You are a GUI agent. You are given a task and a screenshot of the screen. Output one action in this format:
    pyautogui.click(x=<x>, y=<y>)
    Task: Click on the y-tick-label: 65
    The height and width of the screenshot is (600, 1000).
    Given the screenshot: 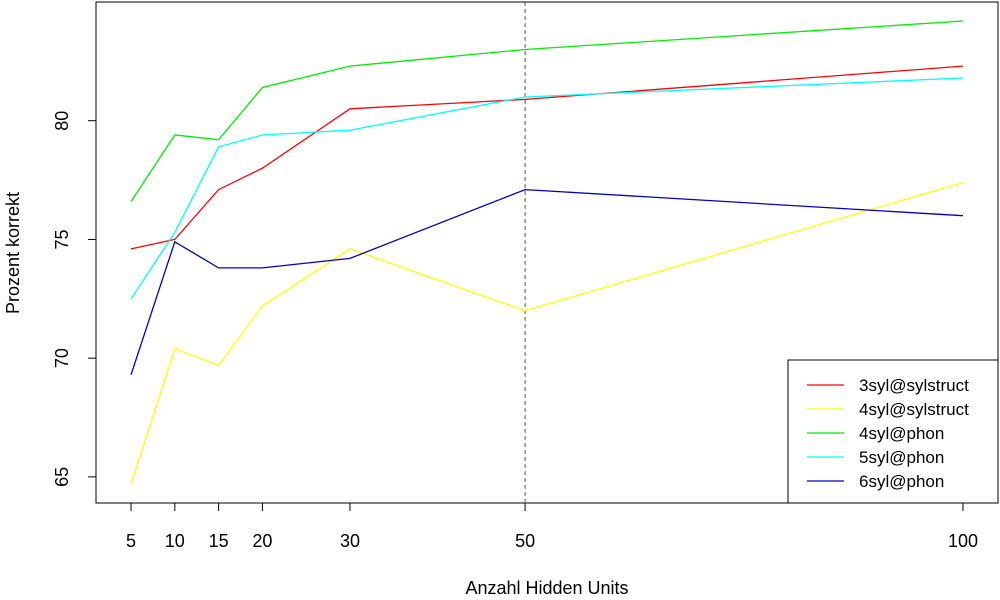 What is the action you would take?
    pyautogui.click(x=62, y=477)
    